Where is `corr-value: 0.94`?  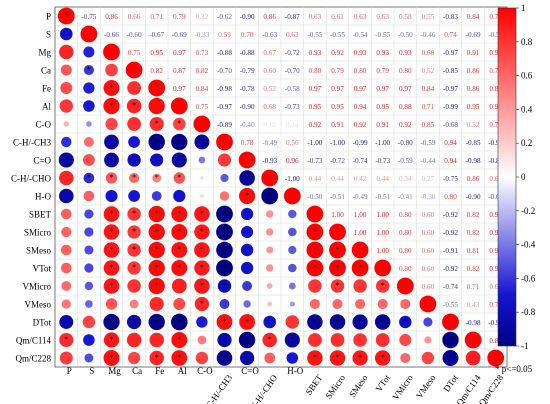 corr-value: 0.94 is located at coordinates (450, 161).